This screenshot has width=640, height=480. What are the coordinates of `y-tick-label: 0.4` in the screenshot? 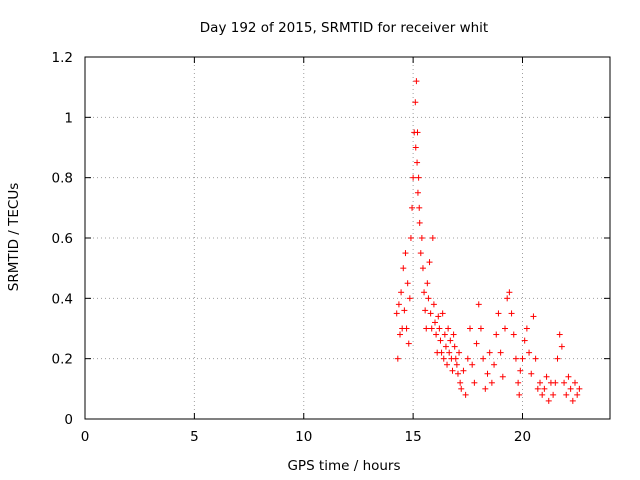 It's located at (62, 299).